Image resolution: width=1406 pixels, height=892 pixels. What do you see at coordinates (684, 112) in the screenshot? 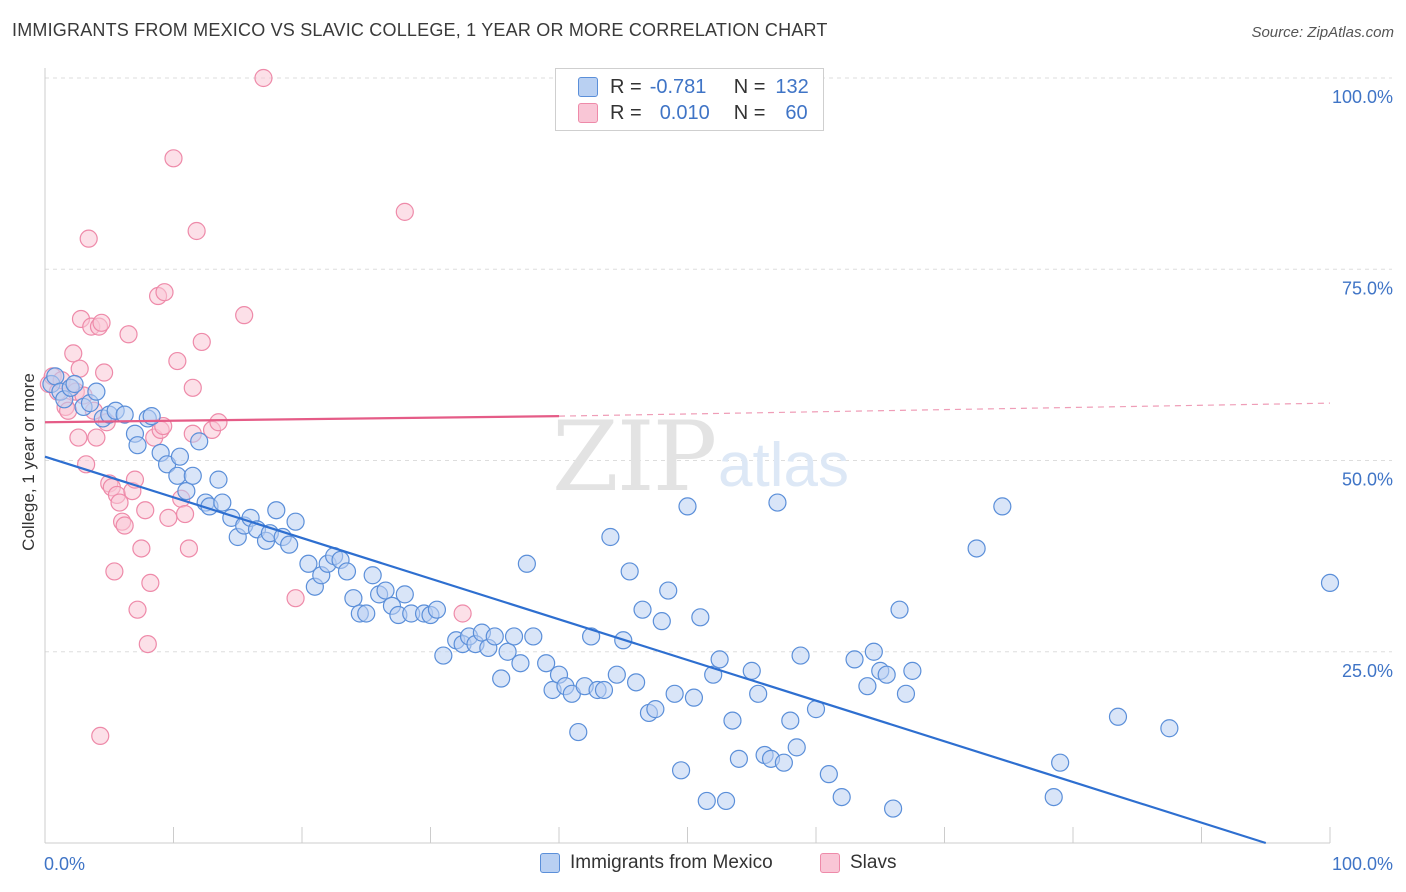
I see `r-value-2: 0.010` at bounding box center [684, 112].